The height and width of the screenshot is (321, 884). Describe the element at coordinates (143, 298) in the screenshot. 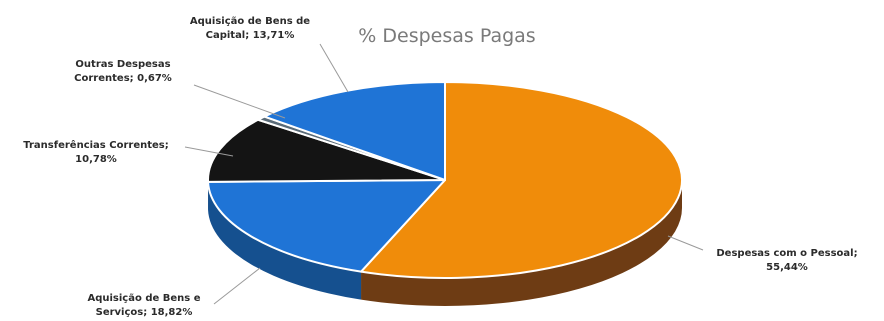

I see `slice-label-1-line-0: Aquisição de Bens e` at that location.